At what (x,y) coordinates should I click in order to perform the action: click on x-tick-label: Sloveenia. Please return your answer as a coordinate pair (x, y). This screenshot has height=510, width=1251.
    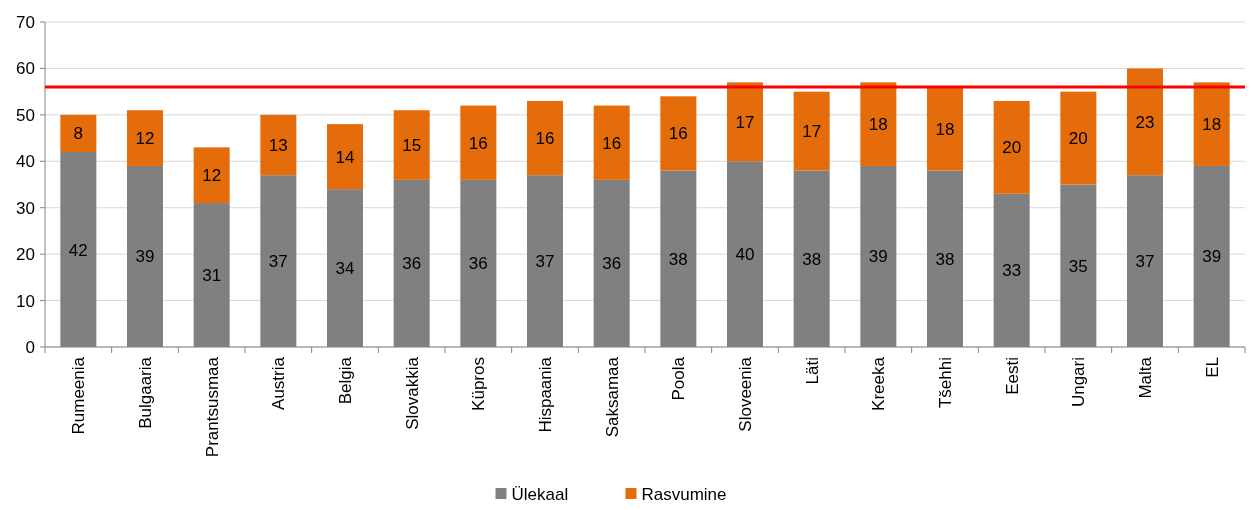
    Looking at the image, I should click on (745, 394).